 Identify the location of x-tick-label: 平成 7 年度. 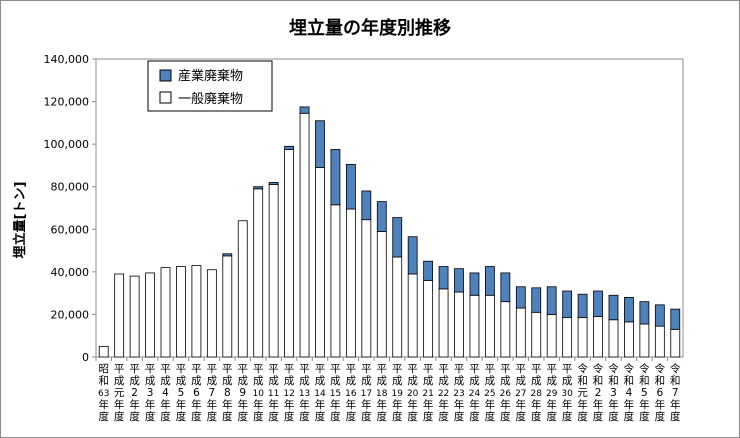
(212, 393).